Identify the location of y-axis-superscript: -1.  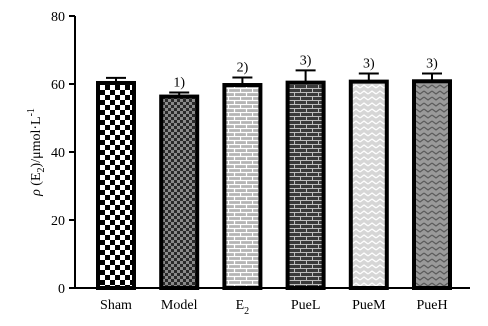
(31, 112).